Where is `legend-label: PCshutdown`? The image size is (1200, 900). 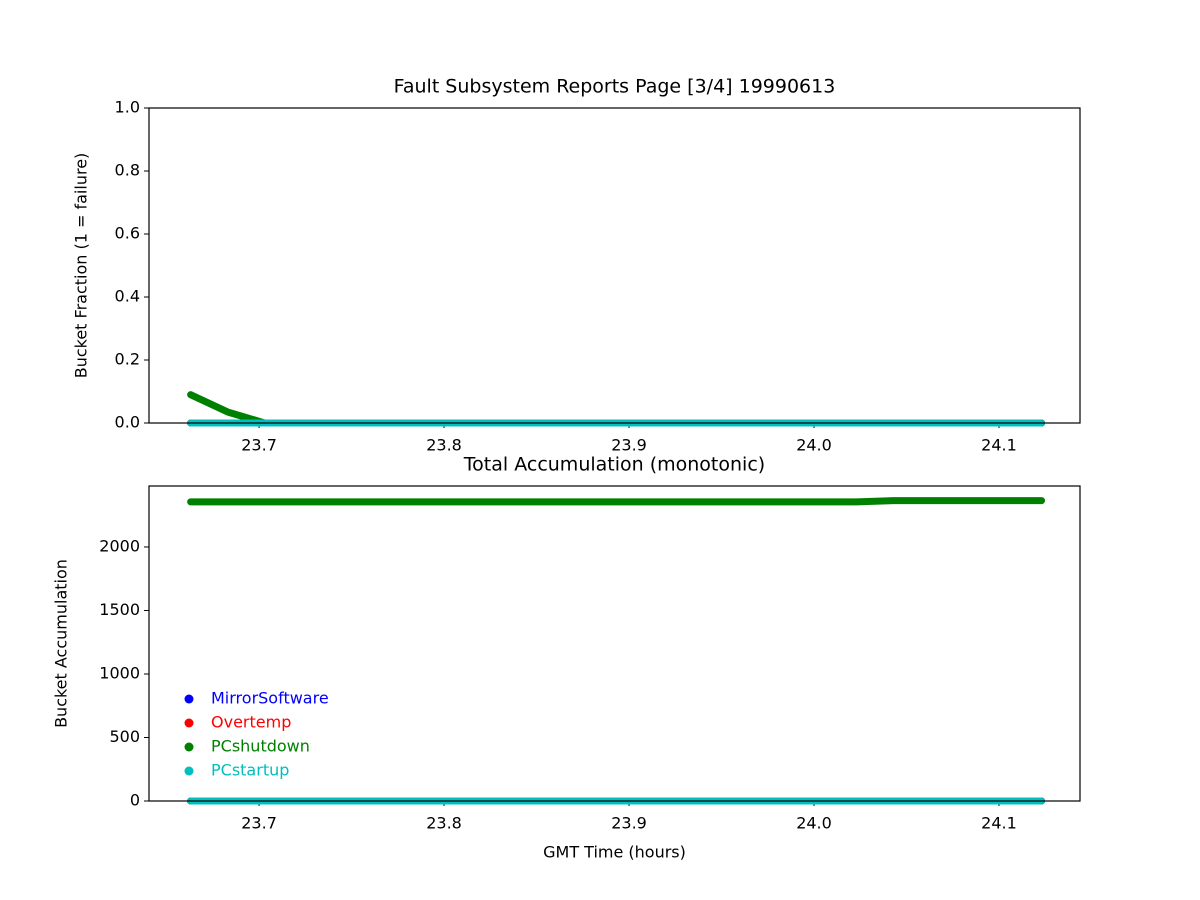 legend-label: PCshutdown is located at coordinates (260, 746).